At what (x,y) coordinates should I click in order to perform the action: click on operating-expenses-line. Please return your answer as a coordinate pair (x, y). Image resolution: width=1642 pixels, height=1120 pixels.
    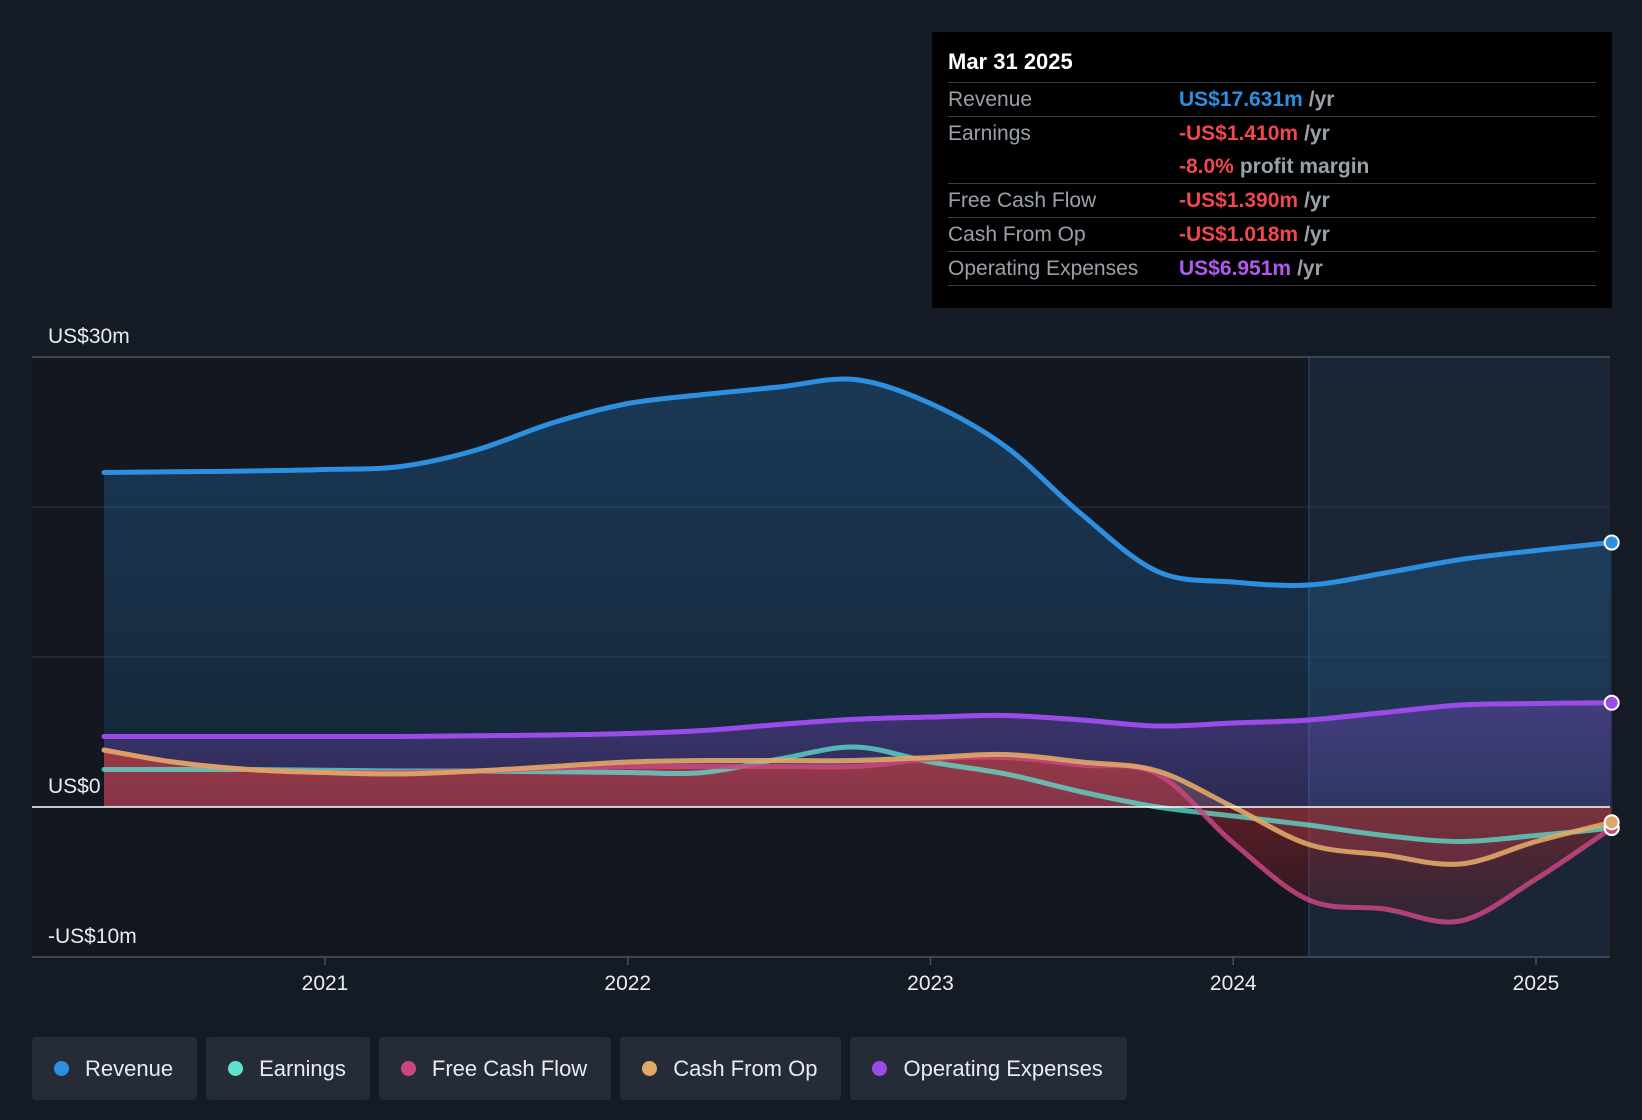
    Looking at the image, I should click on (858, 720).